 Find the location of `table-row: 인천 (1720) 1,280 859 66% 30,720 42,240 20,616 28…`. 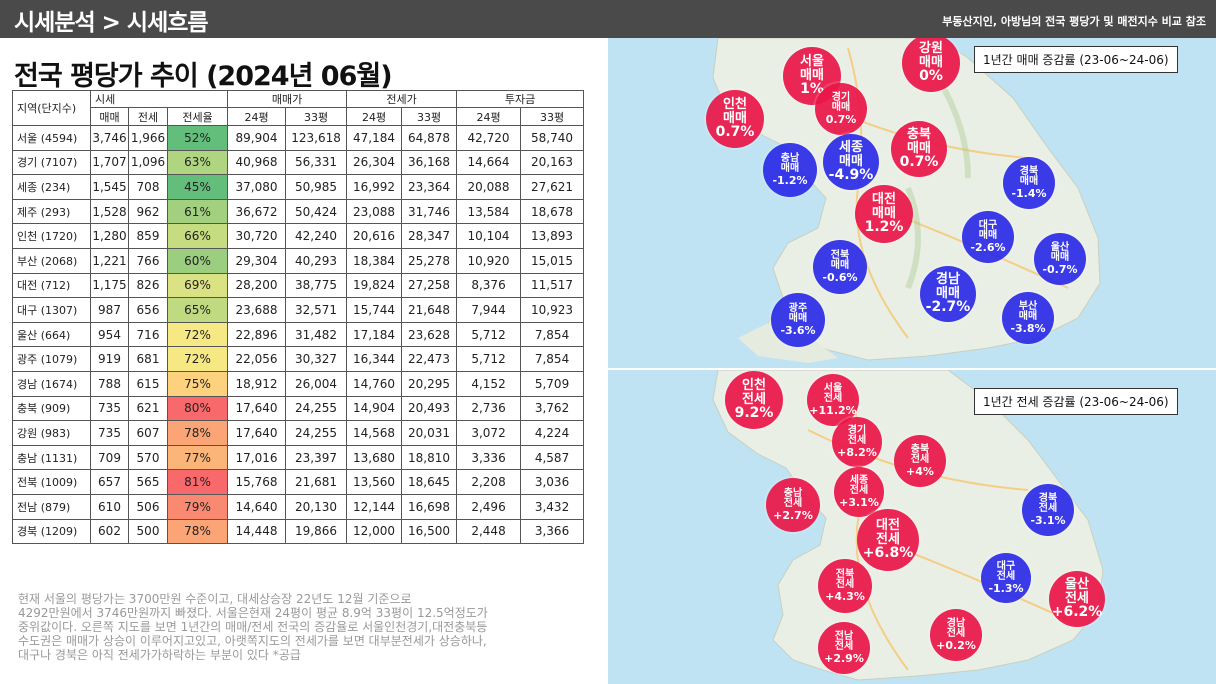

table-row: 인천 (1720) 1,280 859 66% 30,720 42,240 20,616 28… is located at coordinates (298, 236).